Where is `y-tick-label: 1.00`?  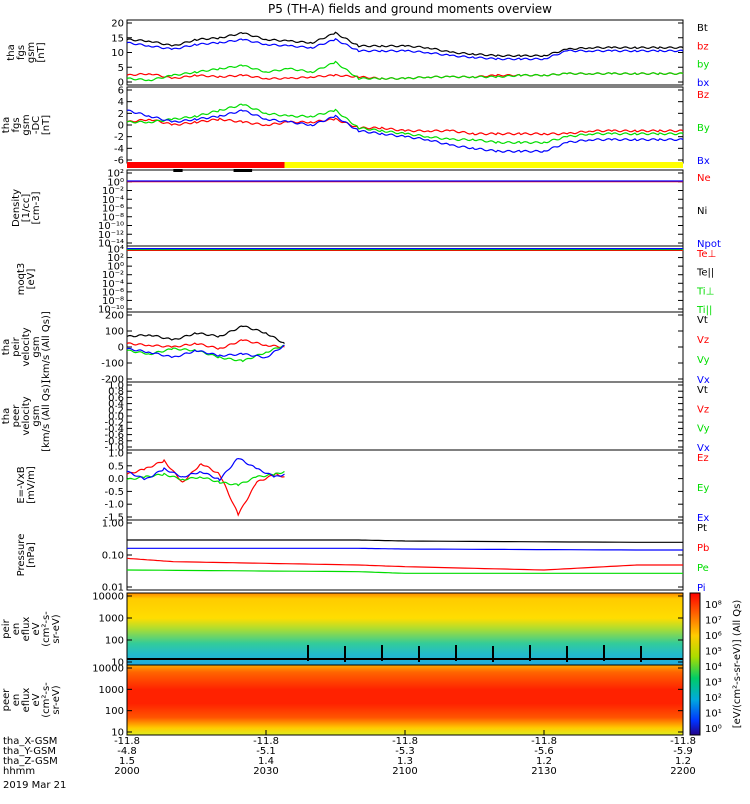
y-tick-label: 1.00 is located at coordinates (113, 524).